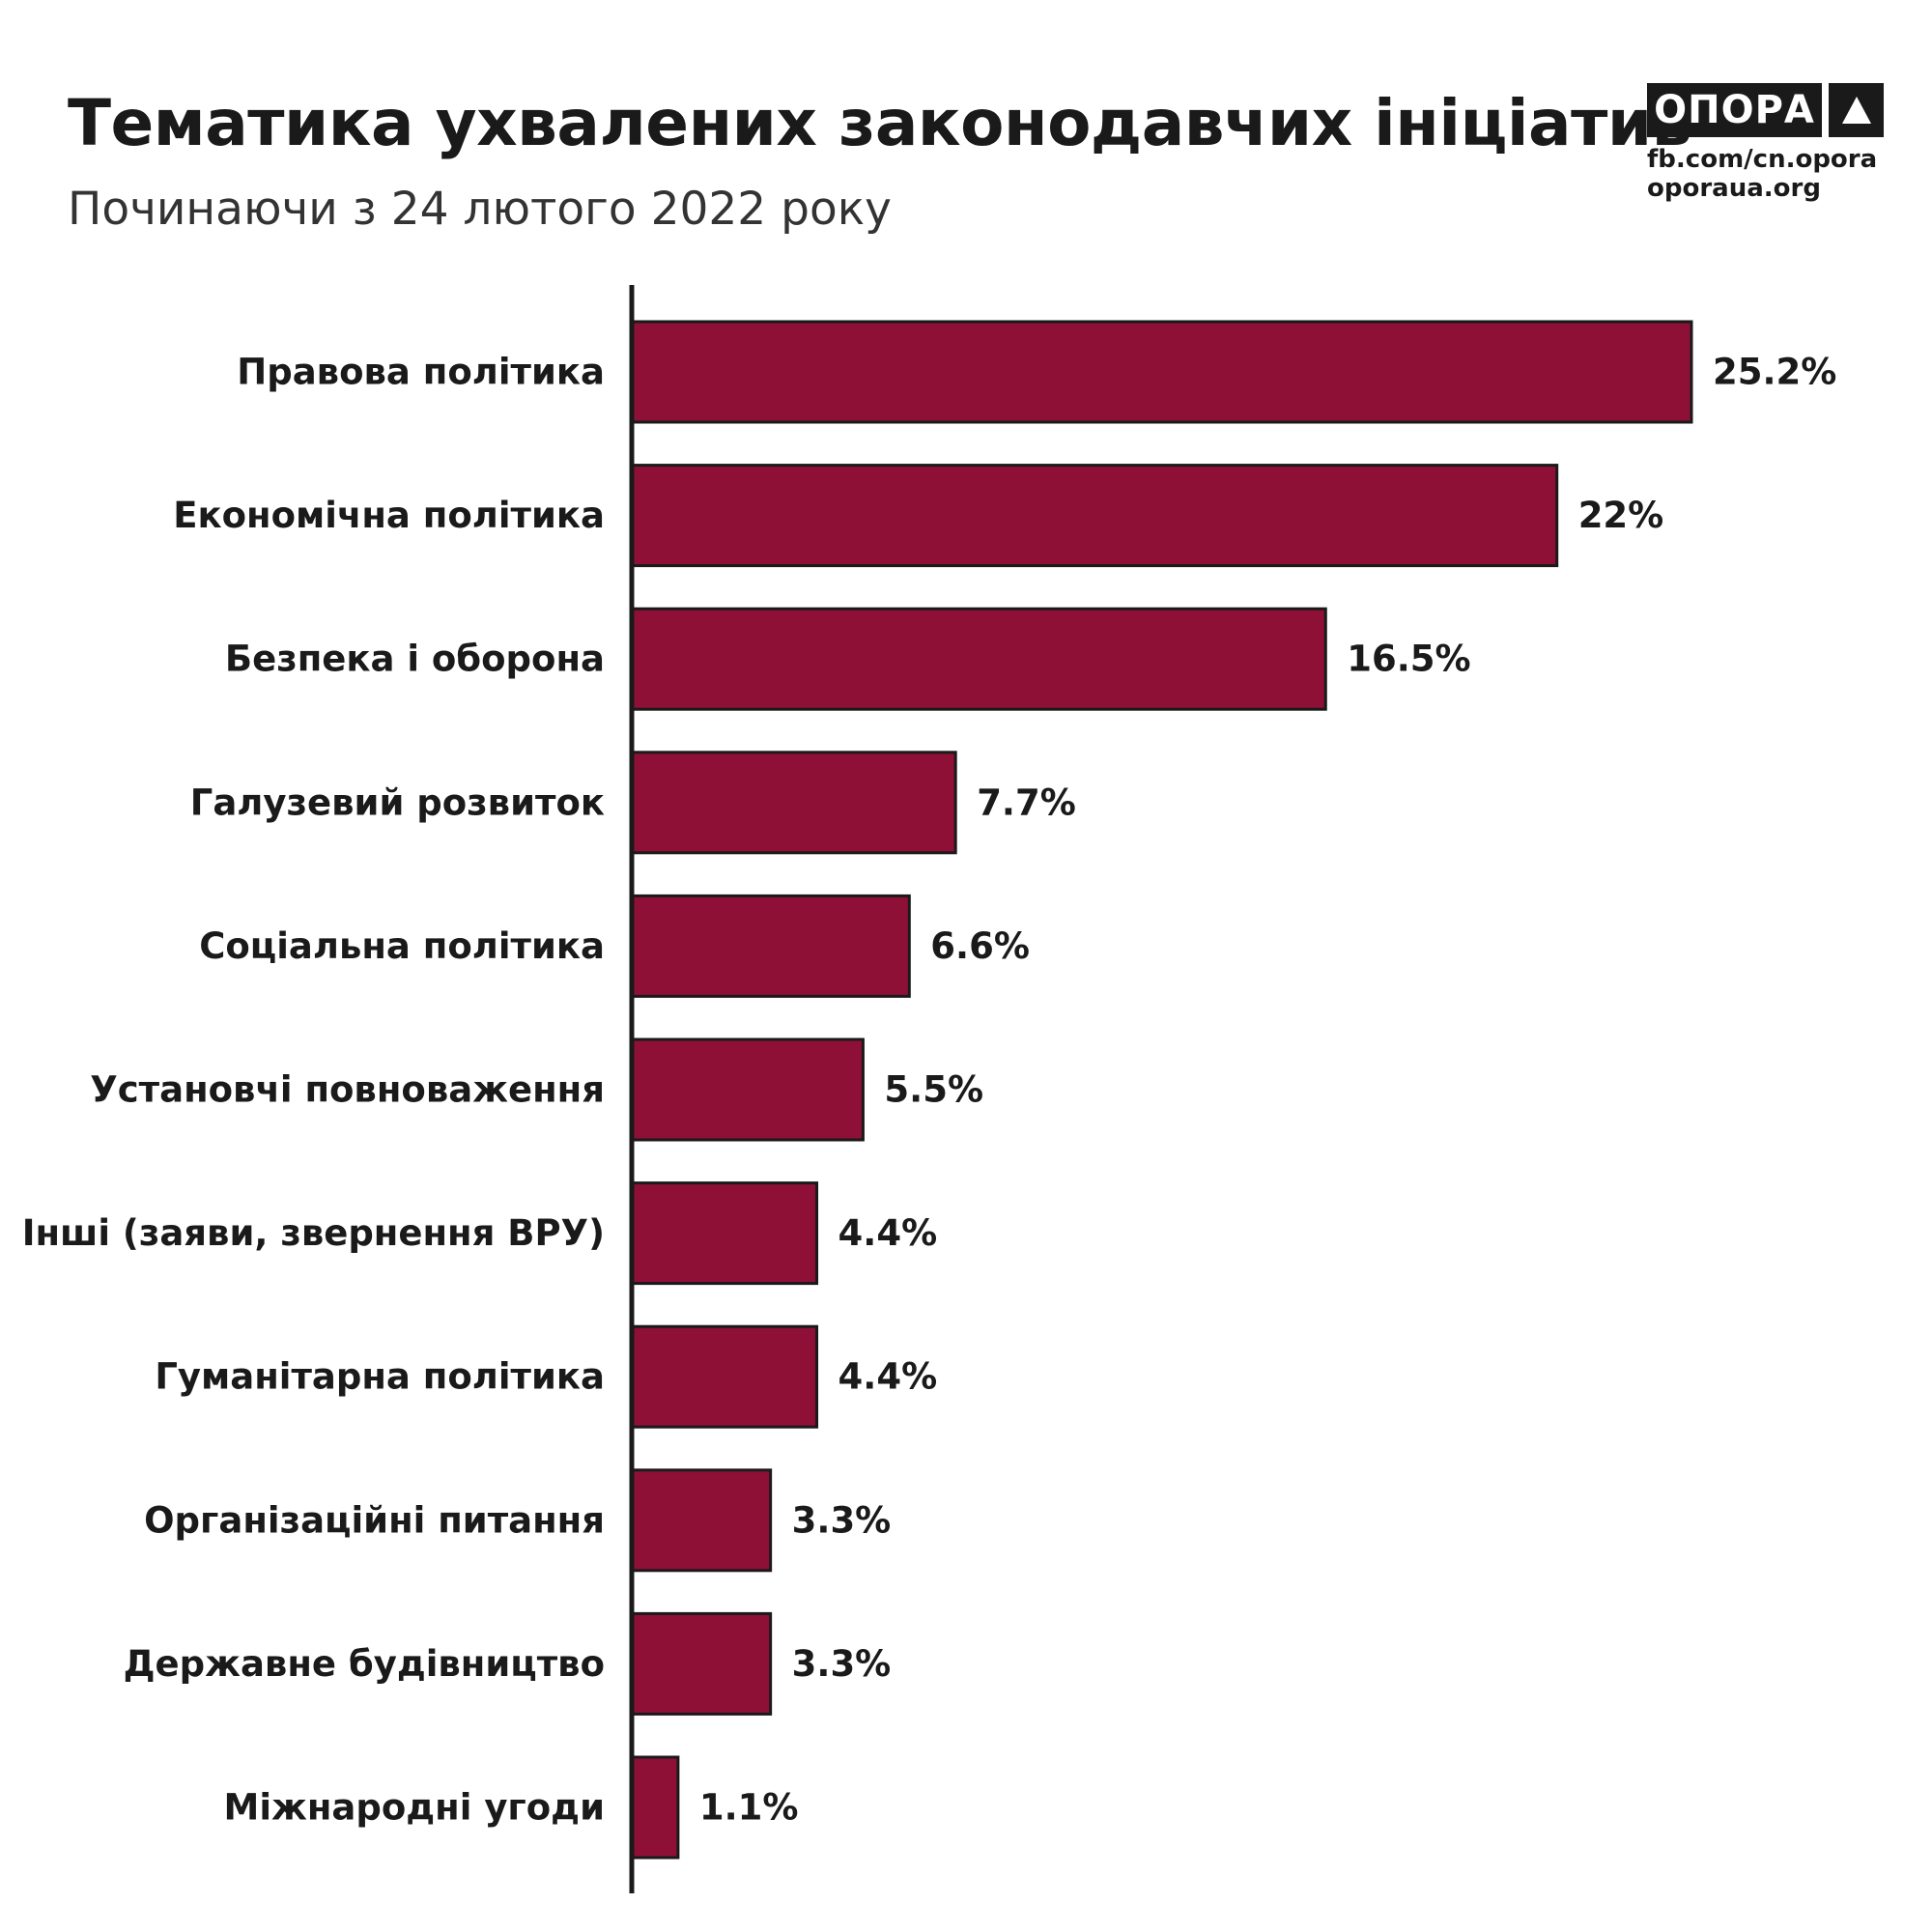 The height and width of the screenshot is (1932, 1932). What do you see at coordinates (389, 515) in the screenshot?
I see `category-label: Економічна політика` at bounding box center [389, 515].